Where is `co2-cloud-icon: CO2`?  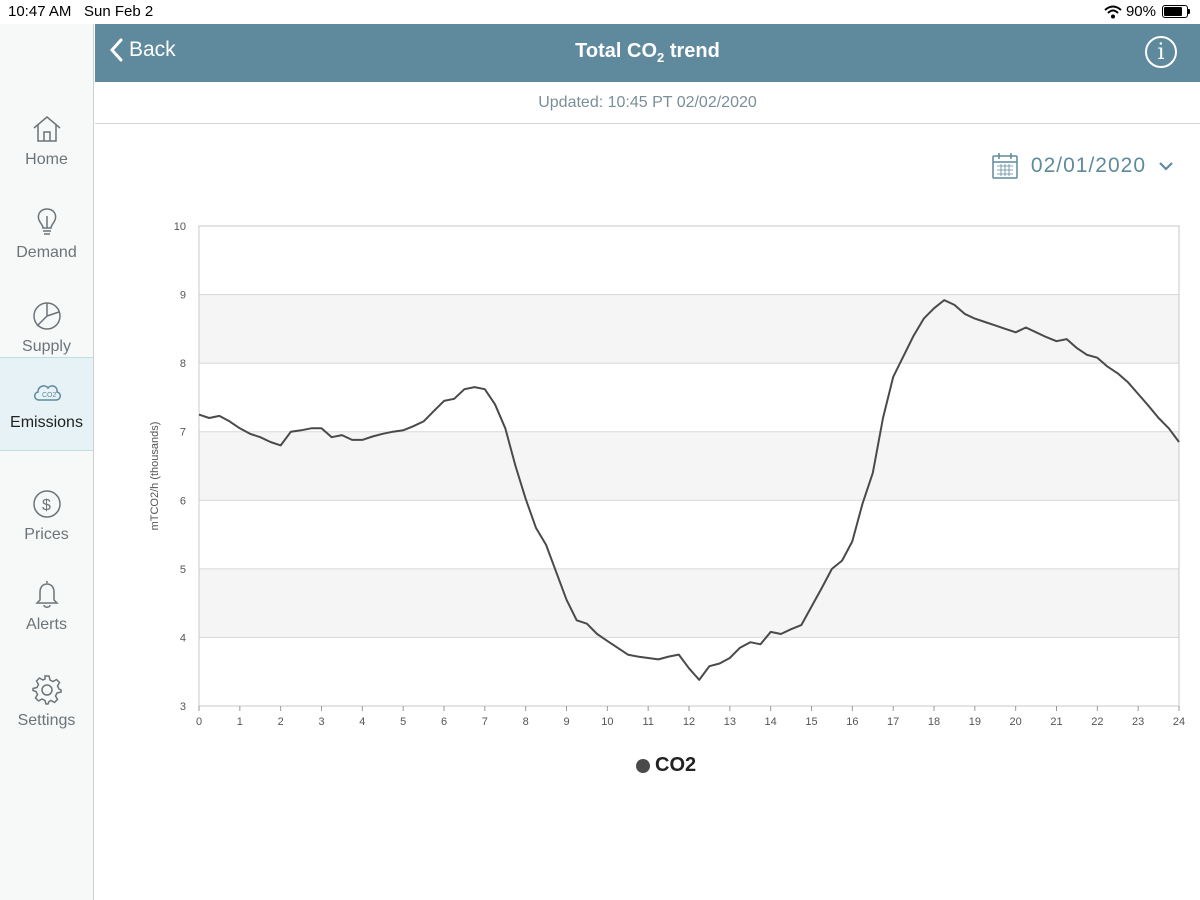
co2-cloud-icon: CO2 is located at coordinates (47, 393).